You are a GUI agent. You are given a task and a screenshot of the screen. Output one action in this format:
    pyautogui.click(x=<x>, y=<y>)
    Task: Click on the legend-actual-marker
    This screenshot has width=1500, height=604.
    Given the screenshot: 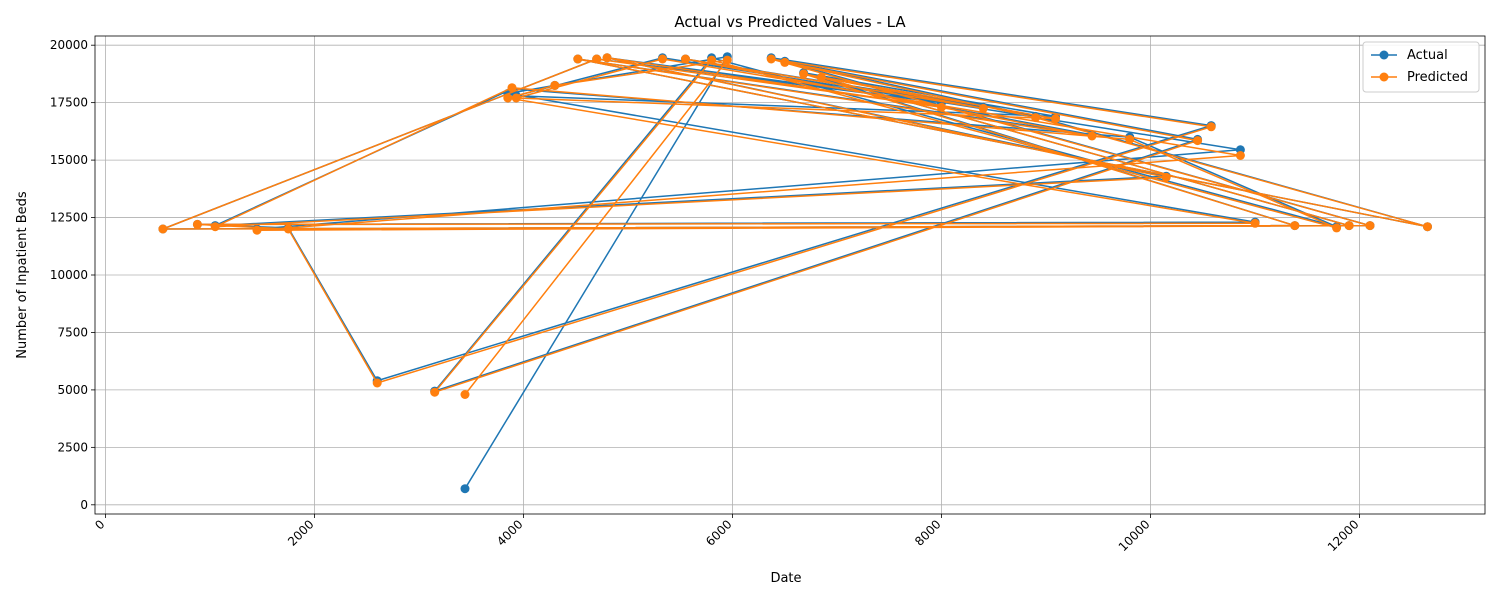 What is the action you would take?
    pyautogui.click(x=1384, y=55)
    